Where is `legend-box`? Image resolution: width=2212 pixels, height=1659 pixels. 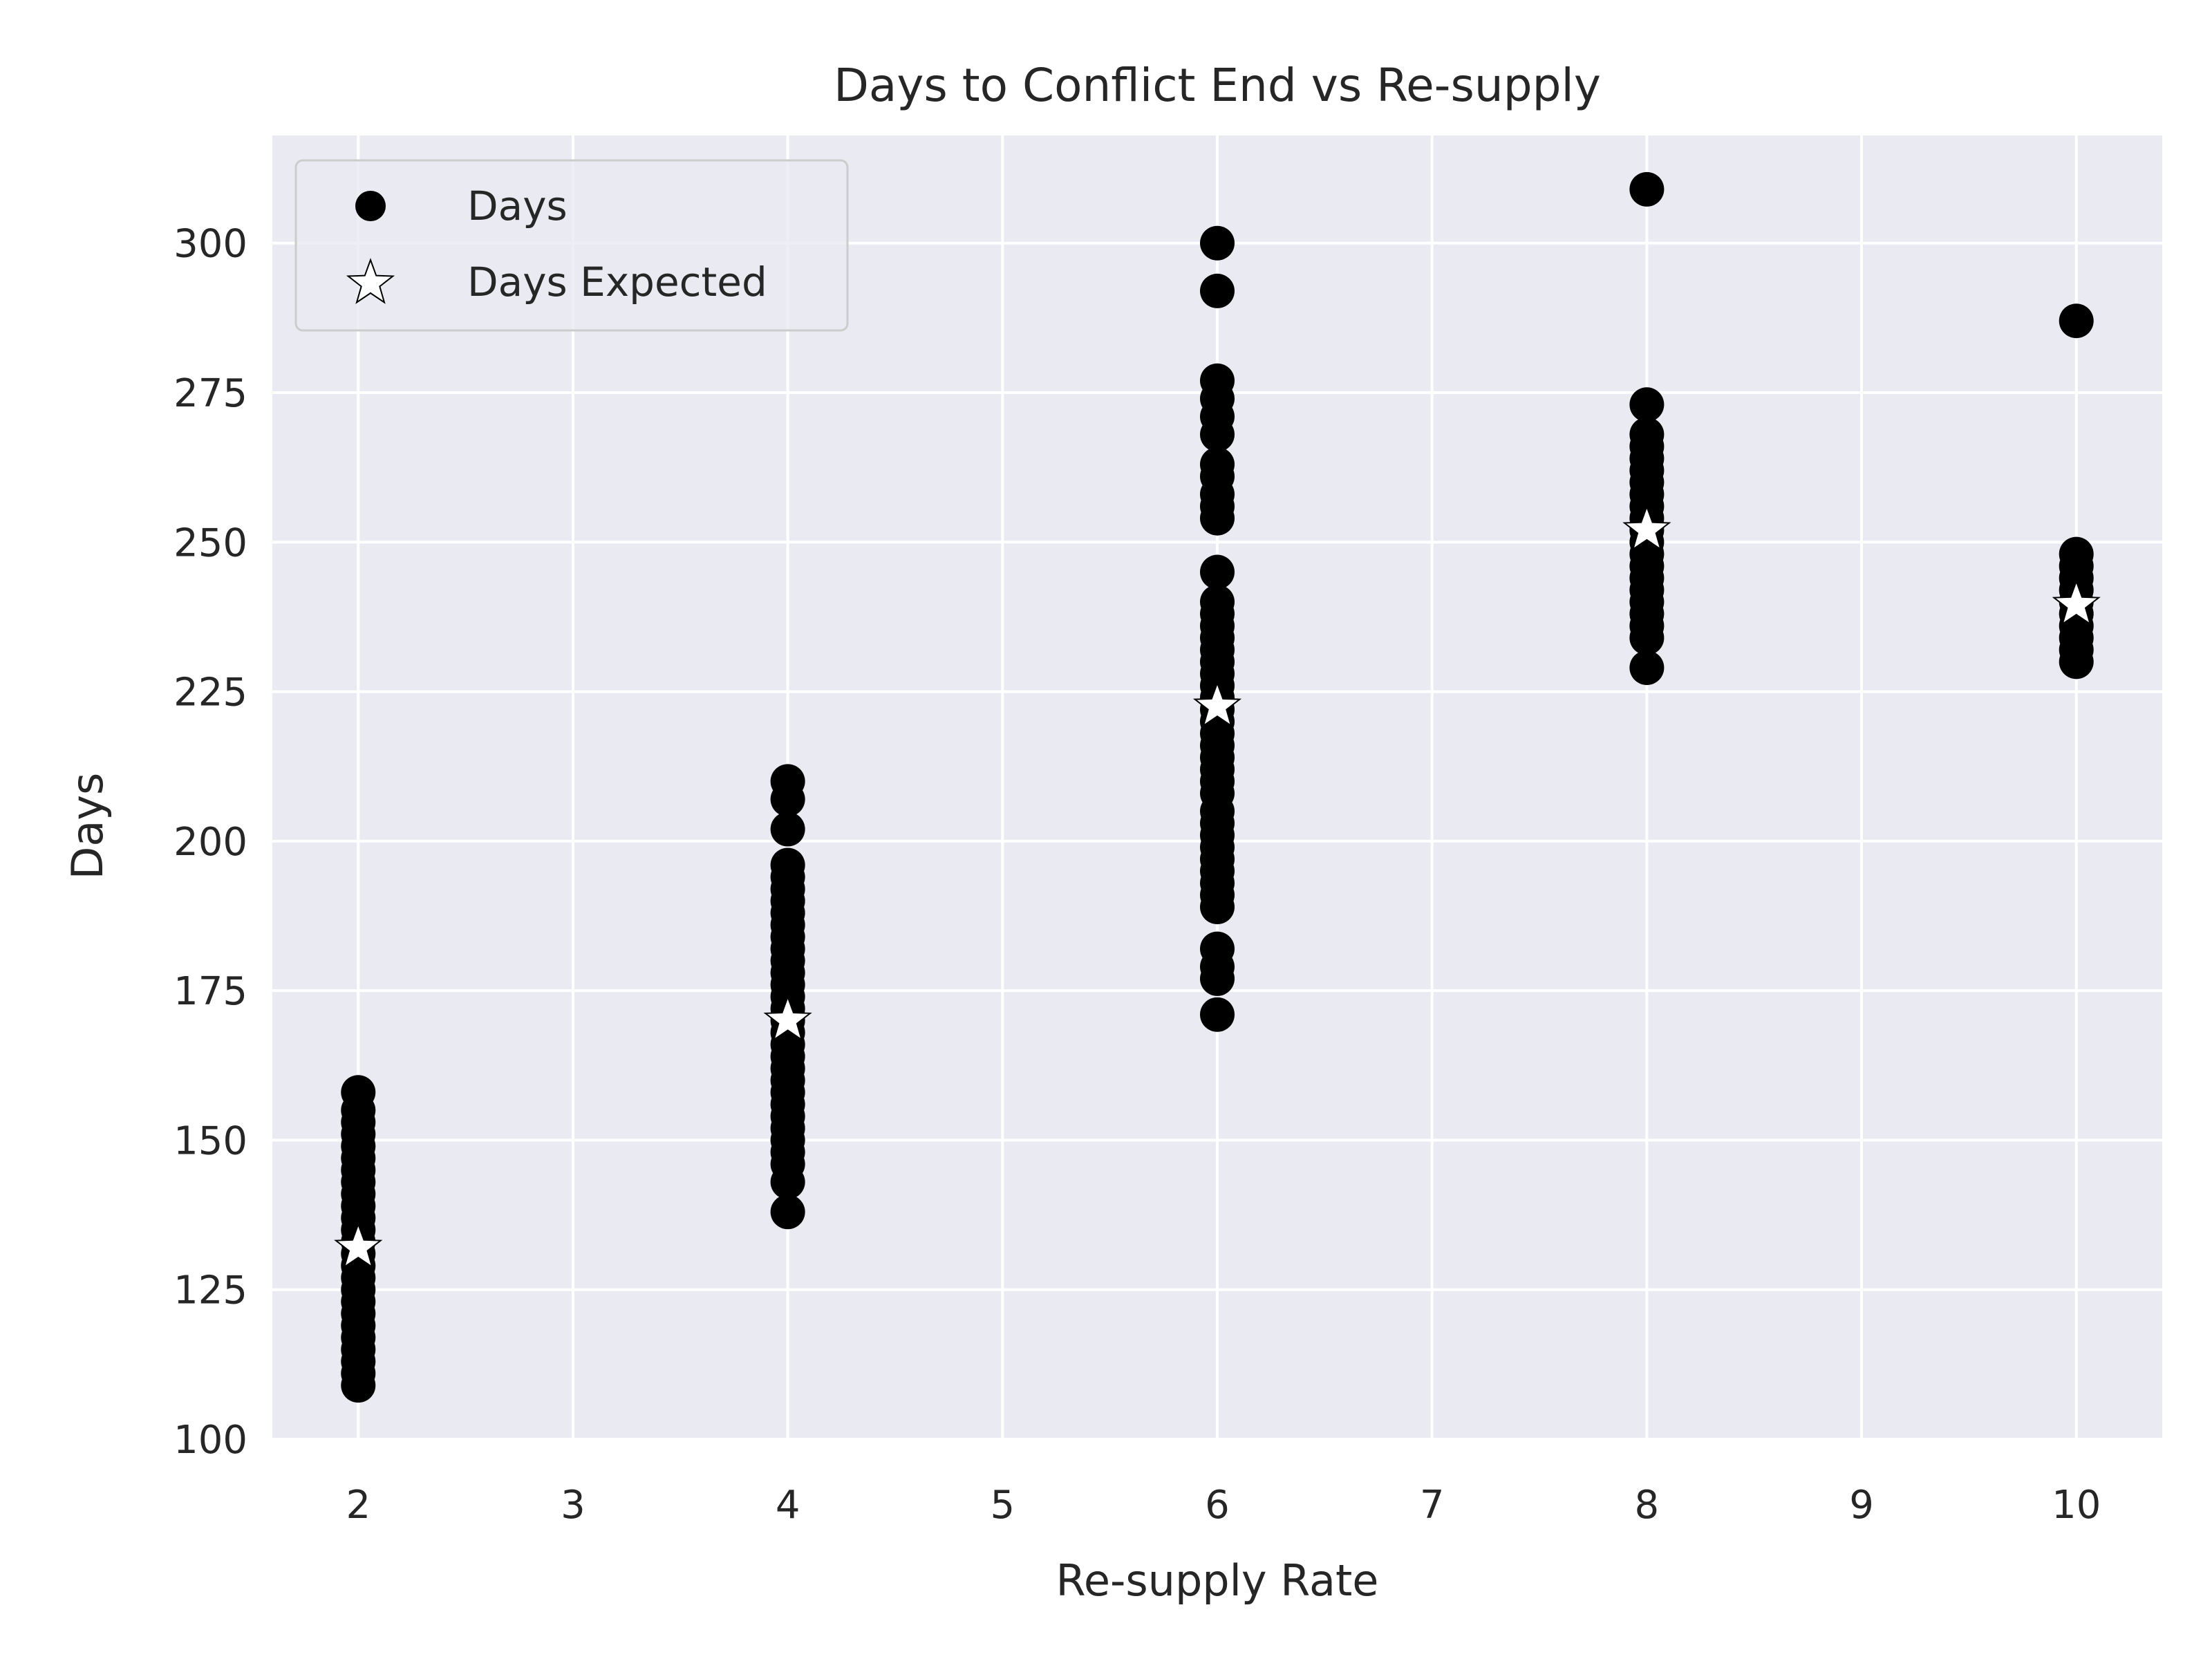
legend-box is located at coordinates (571, 246).